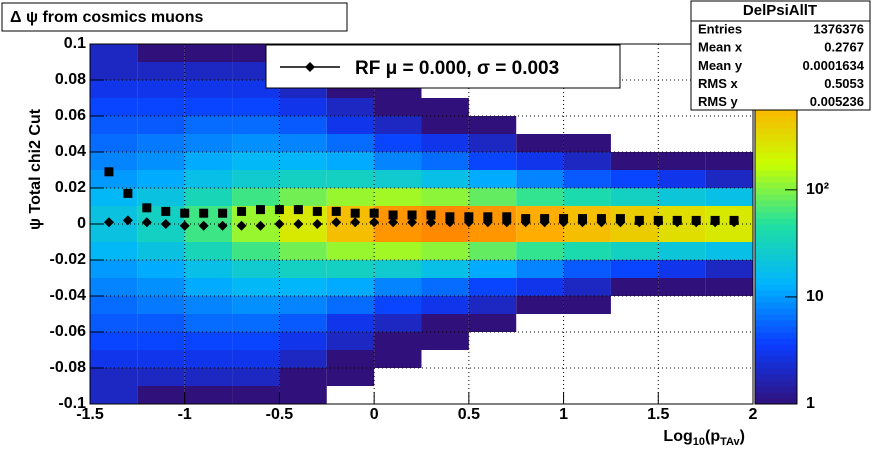  Describe the element at coordinates (68, 367) in the screenshot. I see `y-tick-label: -0.08` at that location.